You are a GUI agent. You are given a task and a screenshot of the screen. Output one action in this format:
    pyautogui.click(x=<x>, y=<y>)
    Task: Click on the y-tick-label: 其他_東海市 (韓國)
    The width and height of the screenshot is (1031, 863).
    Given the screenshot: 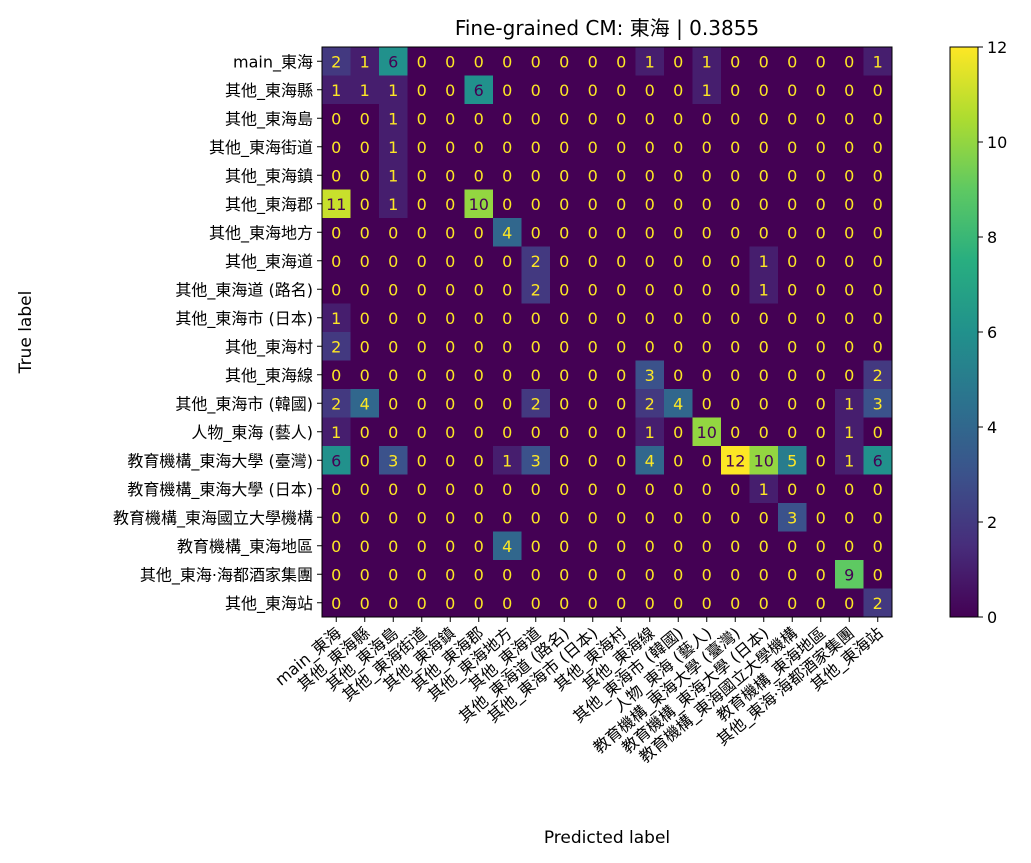 What is the action you would take?
    pyautogui.click(x=244, y=404)
    